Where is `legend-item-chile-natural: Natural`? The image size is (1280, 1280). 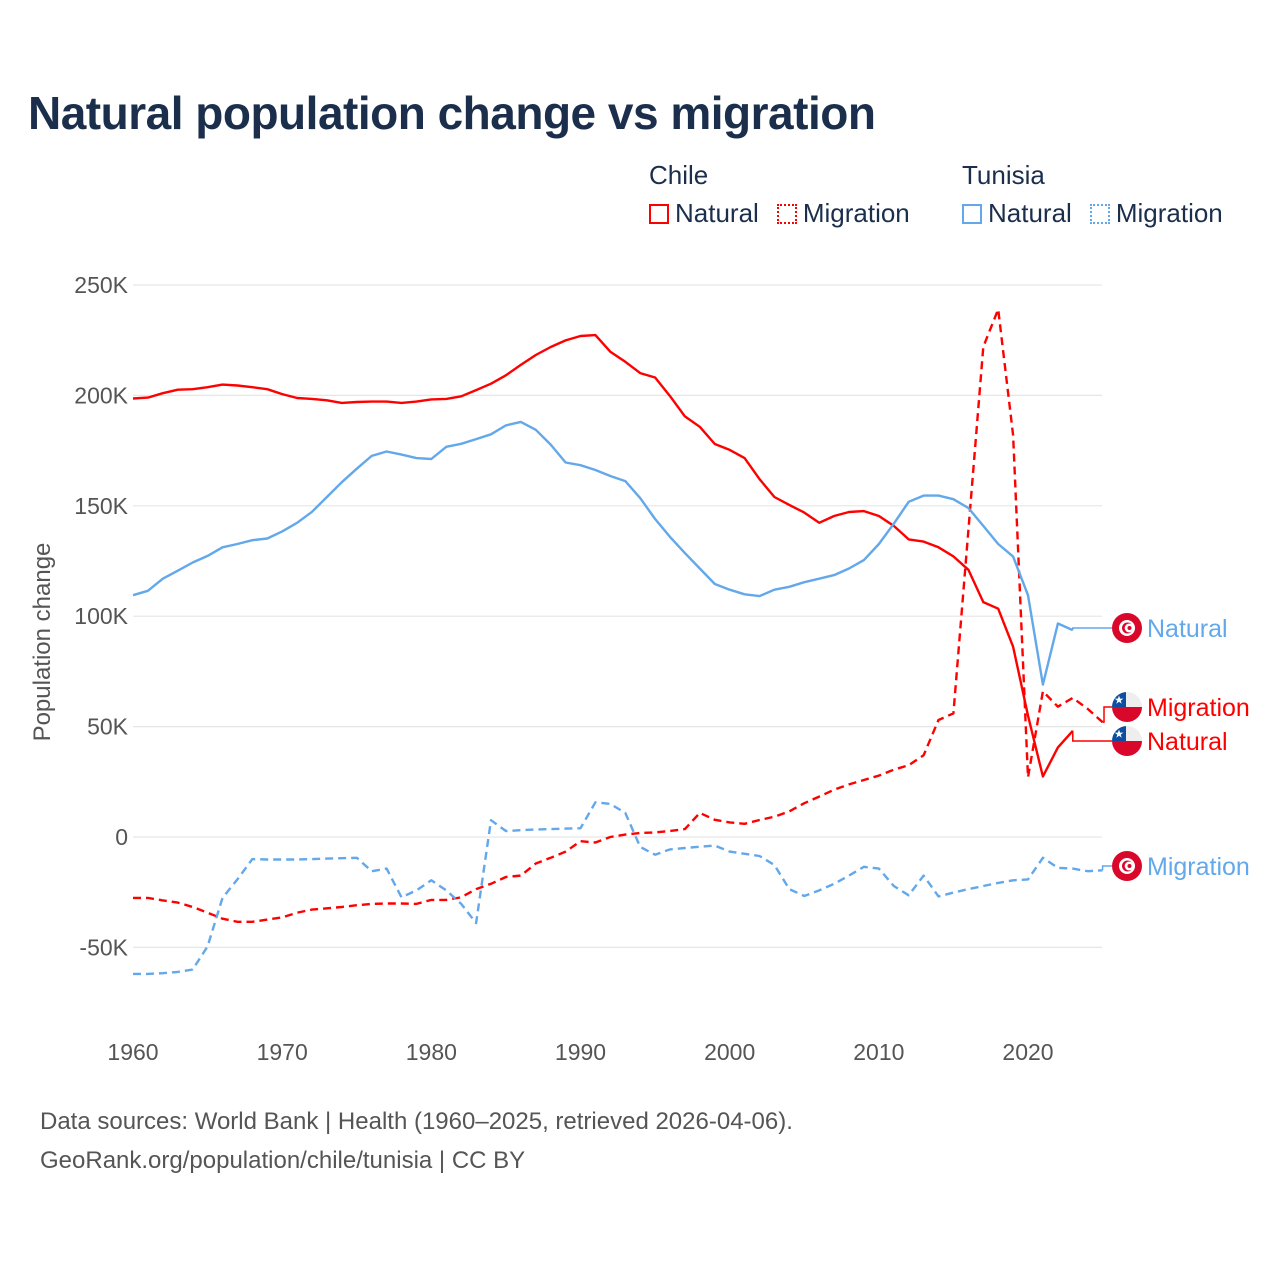 legend-item-chile-natural: Natural is located at coordinates (704, 213).